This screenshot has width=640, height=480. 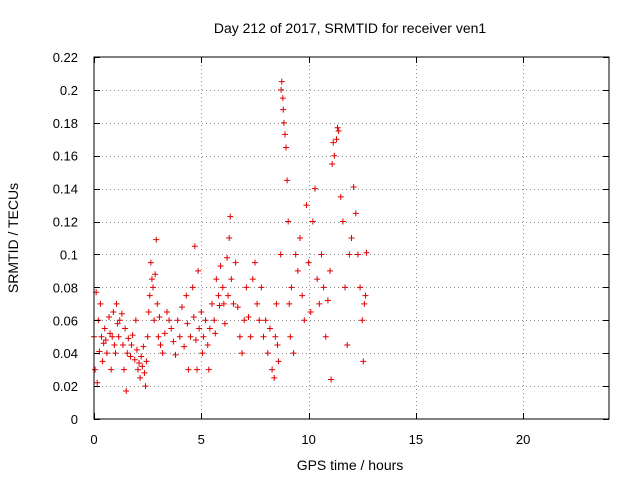 I want to click on y-tick-label: 0.02, so click(x=65, y=386).